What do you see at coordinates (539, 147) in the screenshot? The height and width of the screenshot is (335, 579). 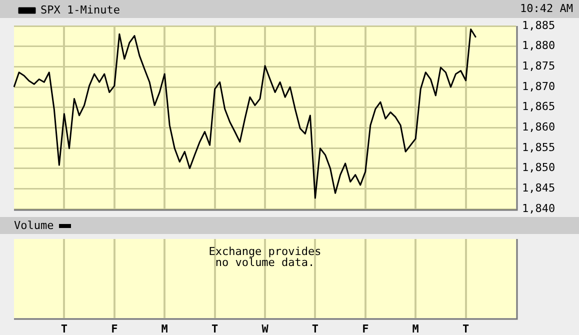 I see `y-tick-label: 1,855` at bounding box center [539, 147].